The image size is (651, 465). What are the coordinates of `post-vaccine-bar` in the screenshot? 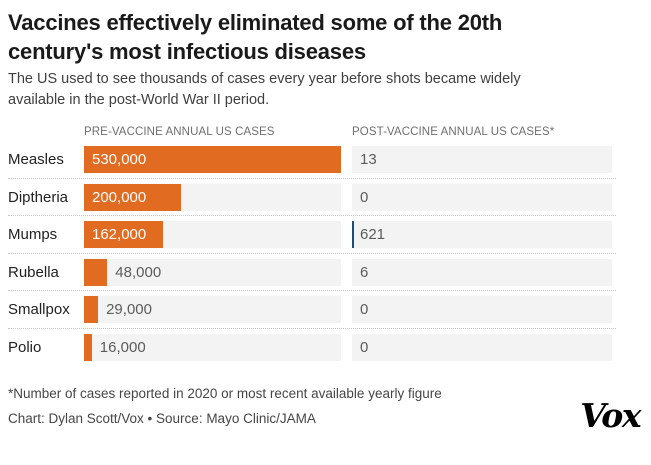 It's located at (353, 234).